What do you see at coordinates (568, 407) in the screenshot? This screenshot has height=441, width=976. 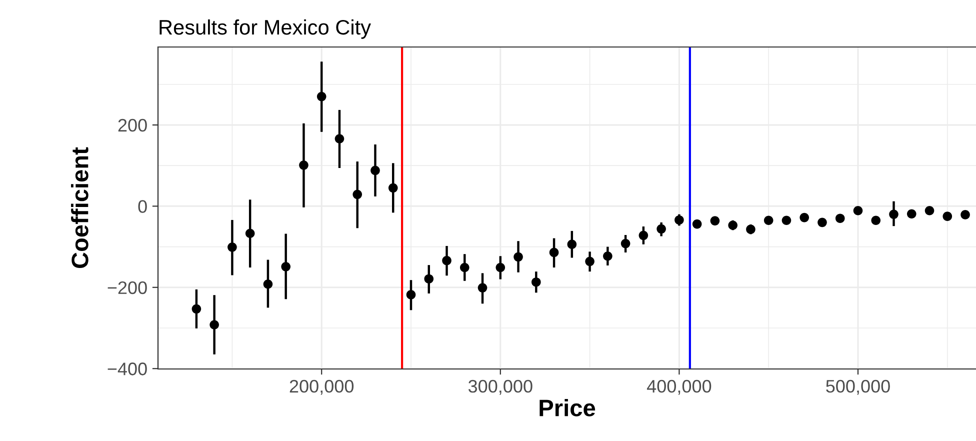 I see `x-axis-title: Price` at bounding box center [568, 407].